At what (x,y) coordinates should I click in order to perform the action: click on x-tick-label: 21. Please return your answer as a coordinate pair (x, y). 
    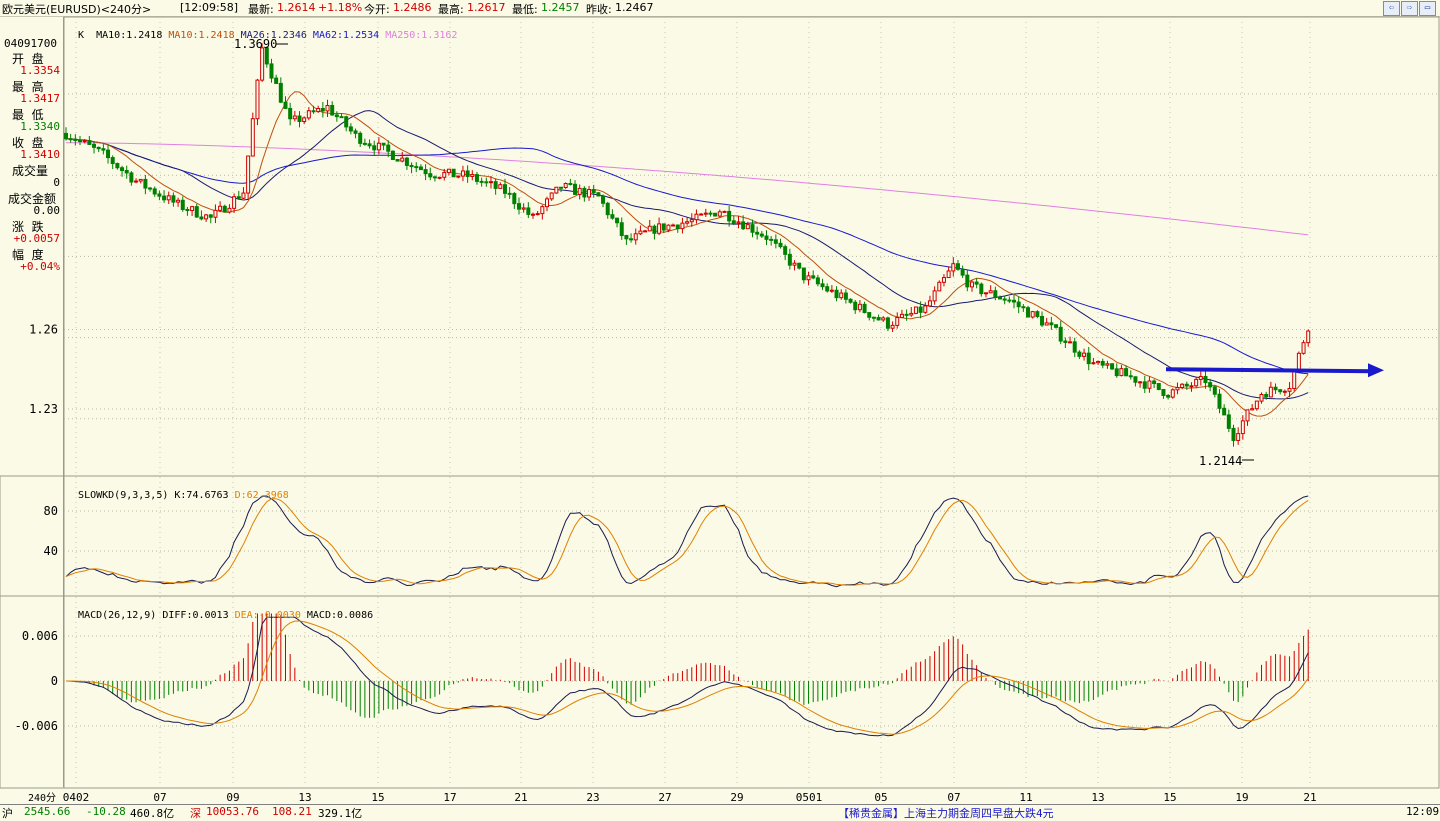
    Looking at the image, I should click on (1309, 797).